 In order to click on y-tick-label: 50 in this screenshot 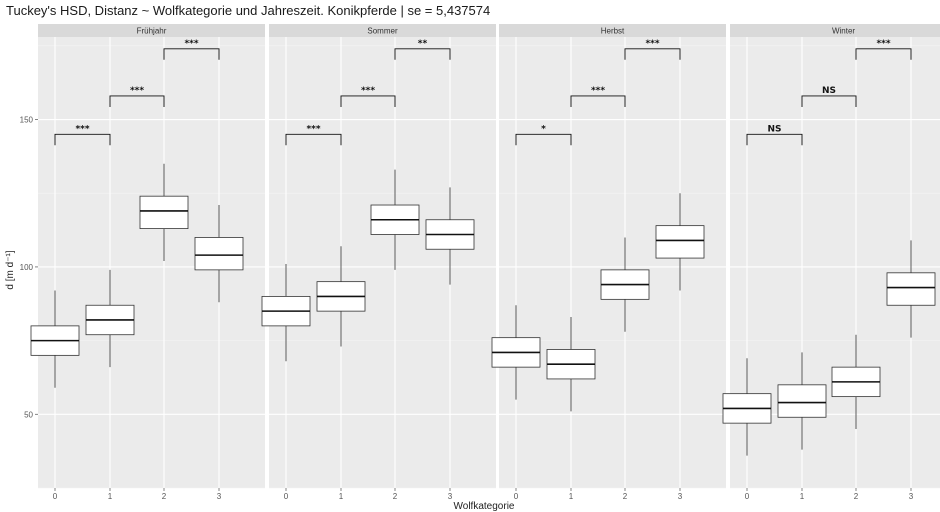, I will do `click(28, 414)`.